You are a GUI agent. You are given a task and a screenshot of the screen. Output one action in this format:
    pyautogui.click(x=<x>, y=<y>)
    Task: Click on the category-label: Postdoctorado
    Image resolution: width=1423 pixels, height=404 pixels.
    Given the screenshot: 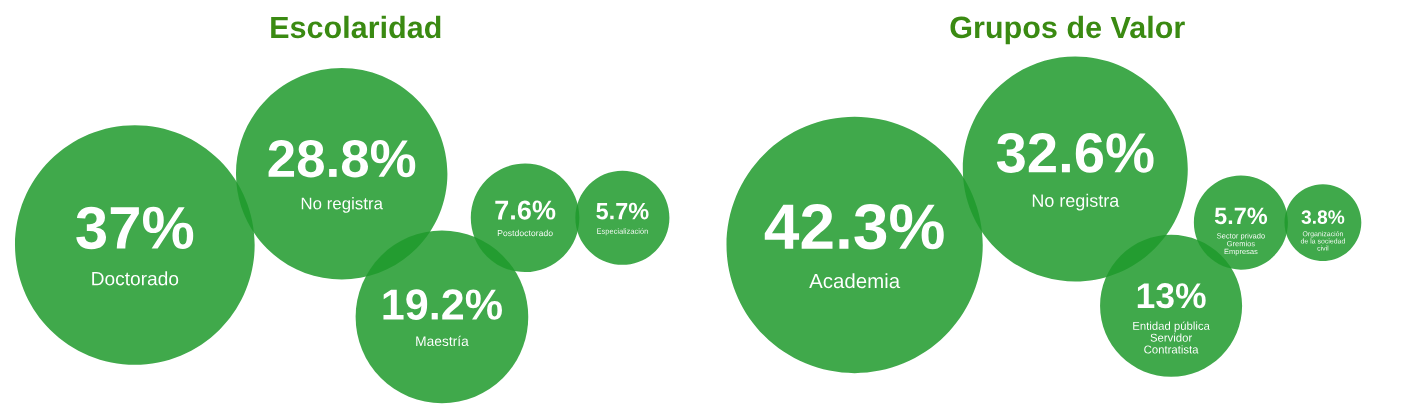 What is the action you would take?
    pyautogui.click(x=525, y=233)
    